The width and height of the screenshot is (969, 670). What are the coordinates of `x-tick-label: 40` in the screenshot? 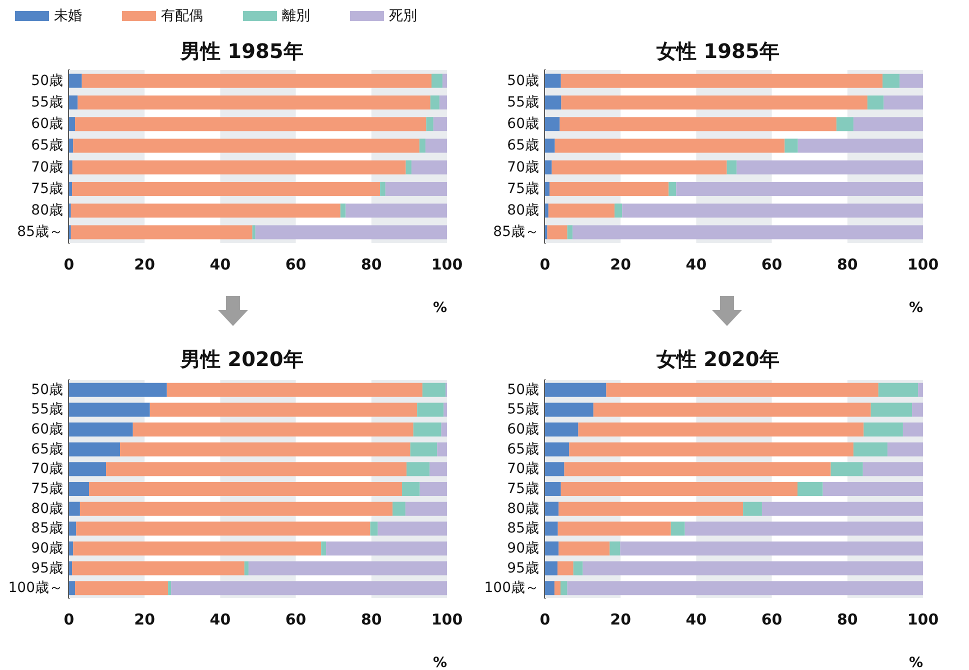 It's located at (220, 619).